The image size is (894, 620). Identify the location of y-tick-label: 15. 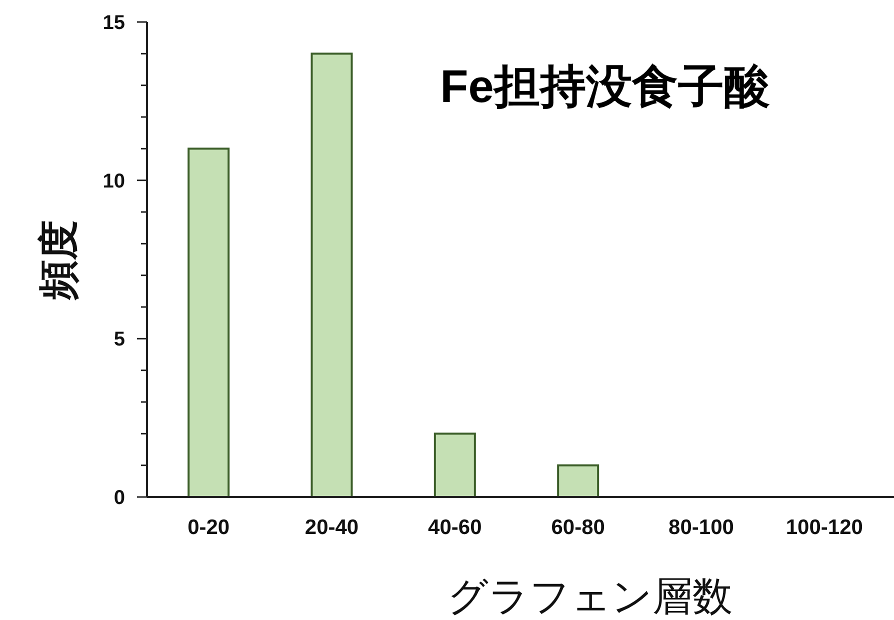
(113, 23).